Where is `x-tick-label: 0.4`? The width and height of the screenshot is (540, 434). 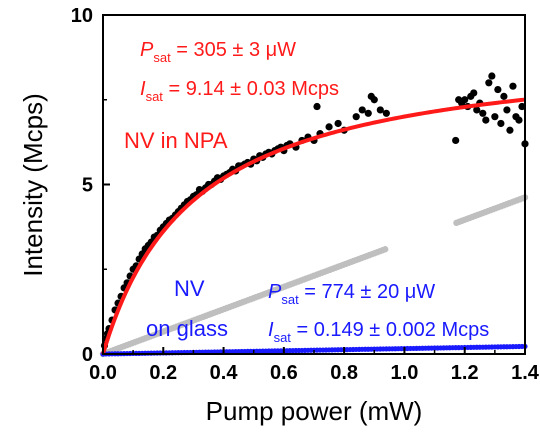 x-tick-label: 0.4 is located at coordinates (224, 373).